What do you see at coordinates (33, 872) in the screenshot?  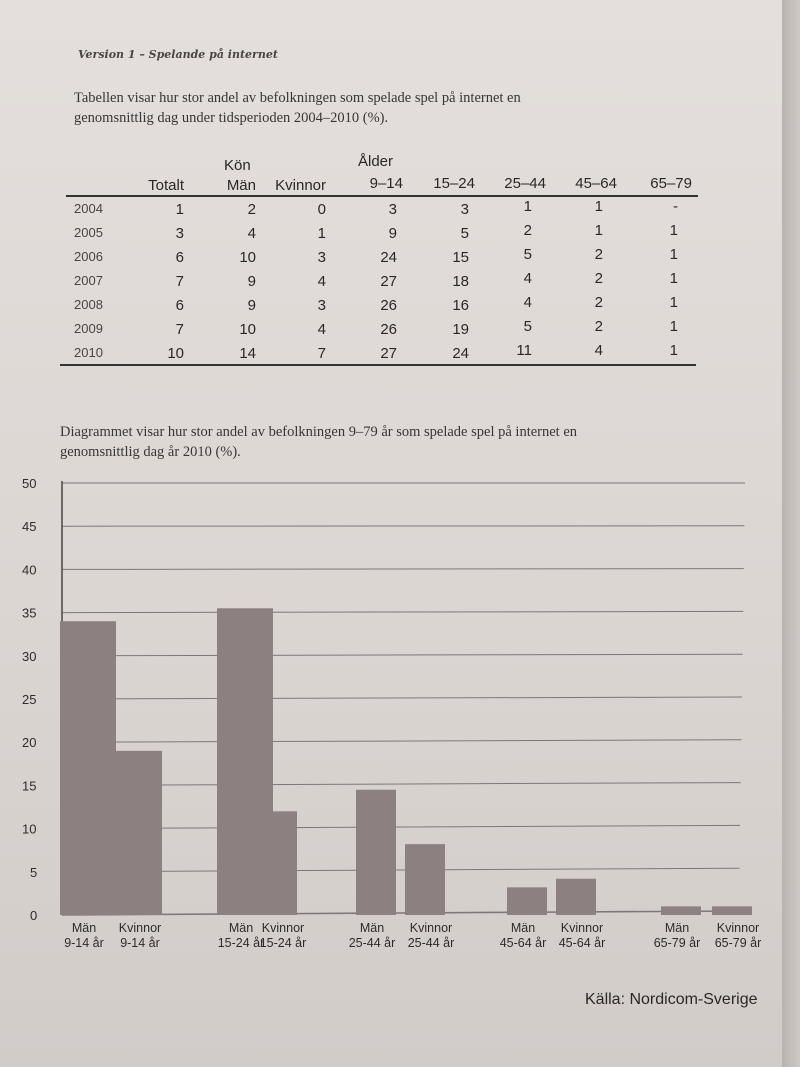 I see `y-tick-label: 5` at bounding box center [33, 872].